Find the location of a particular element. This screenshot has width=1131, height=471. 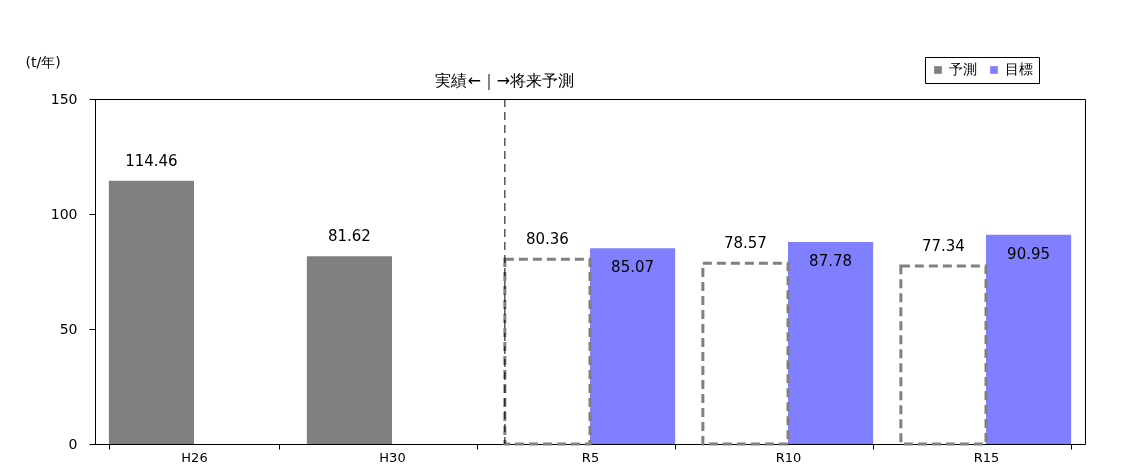

data-label: 81.62 is located at coordinates (349, 236).